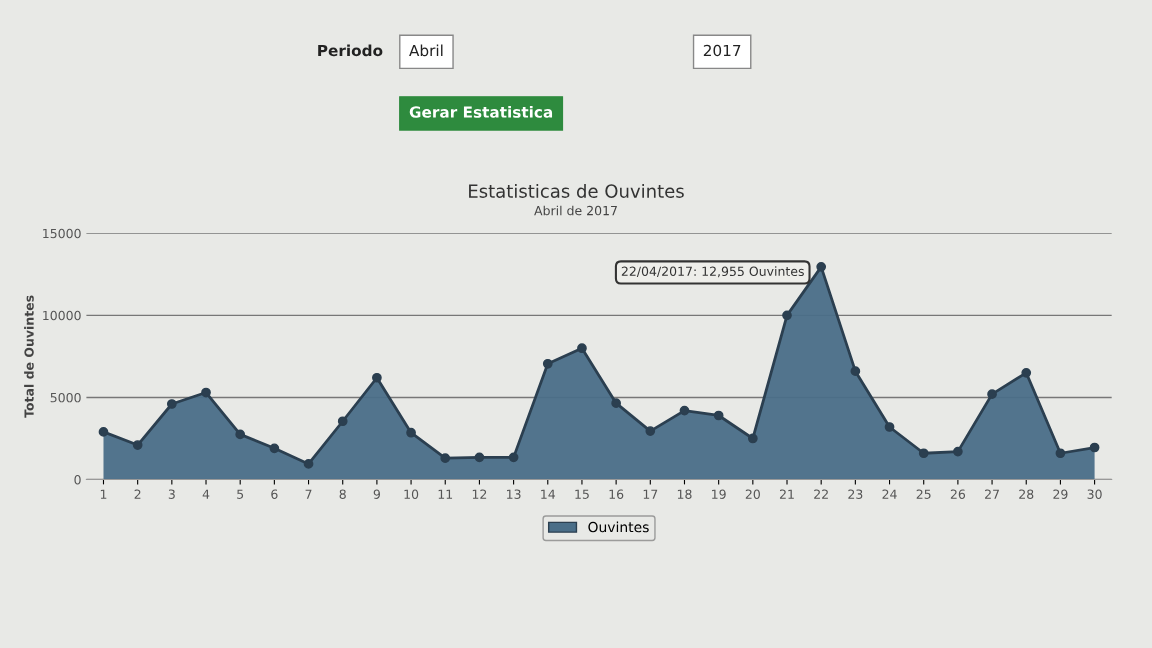 This screenshot has width=1152, height=648. Describe the element at coordinates (1026, 494) in the screenshot. I see `x-tick-label: 28` at that location.